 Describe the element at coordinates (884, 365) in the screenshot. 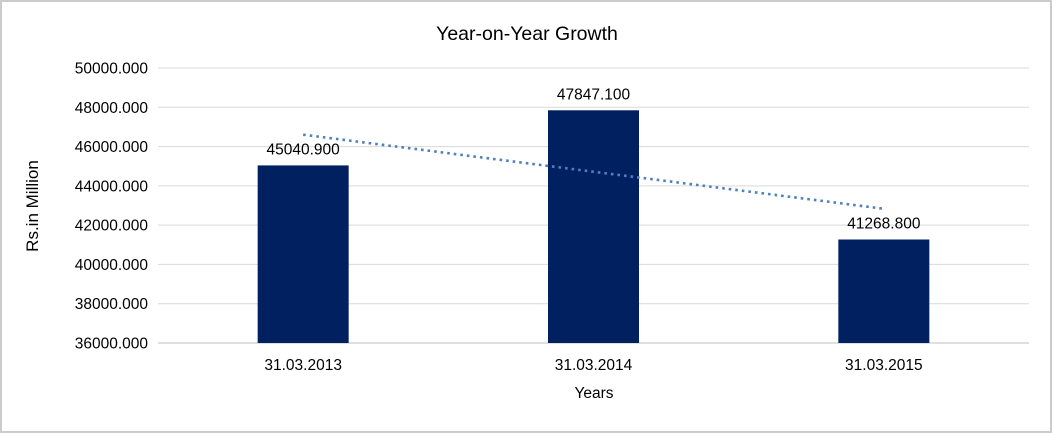

I see `category-label: 31.03.2015` at that location.